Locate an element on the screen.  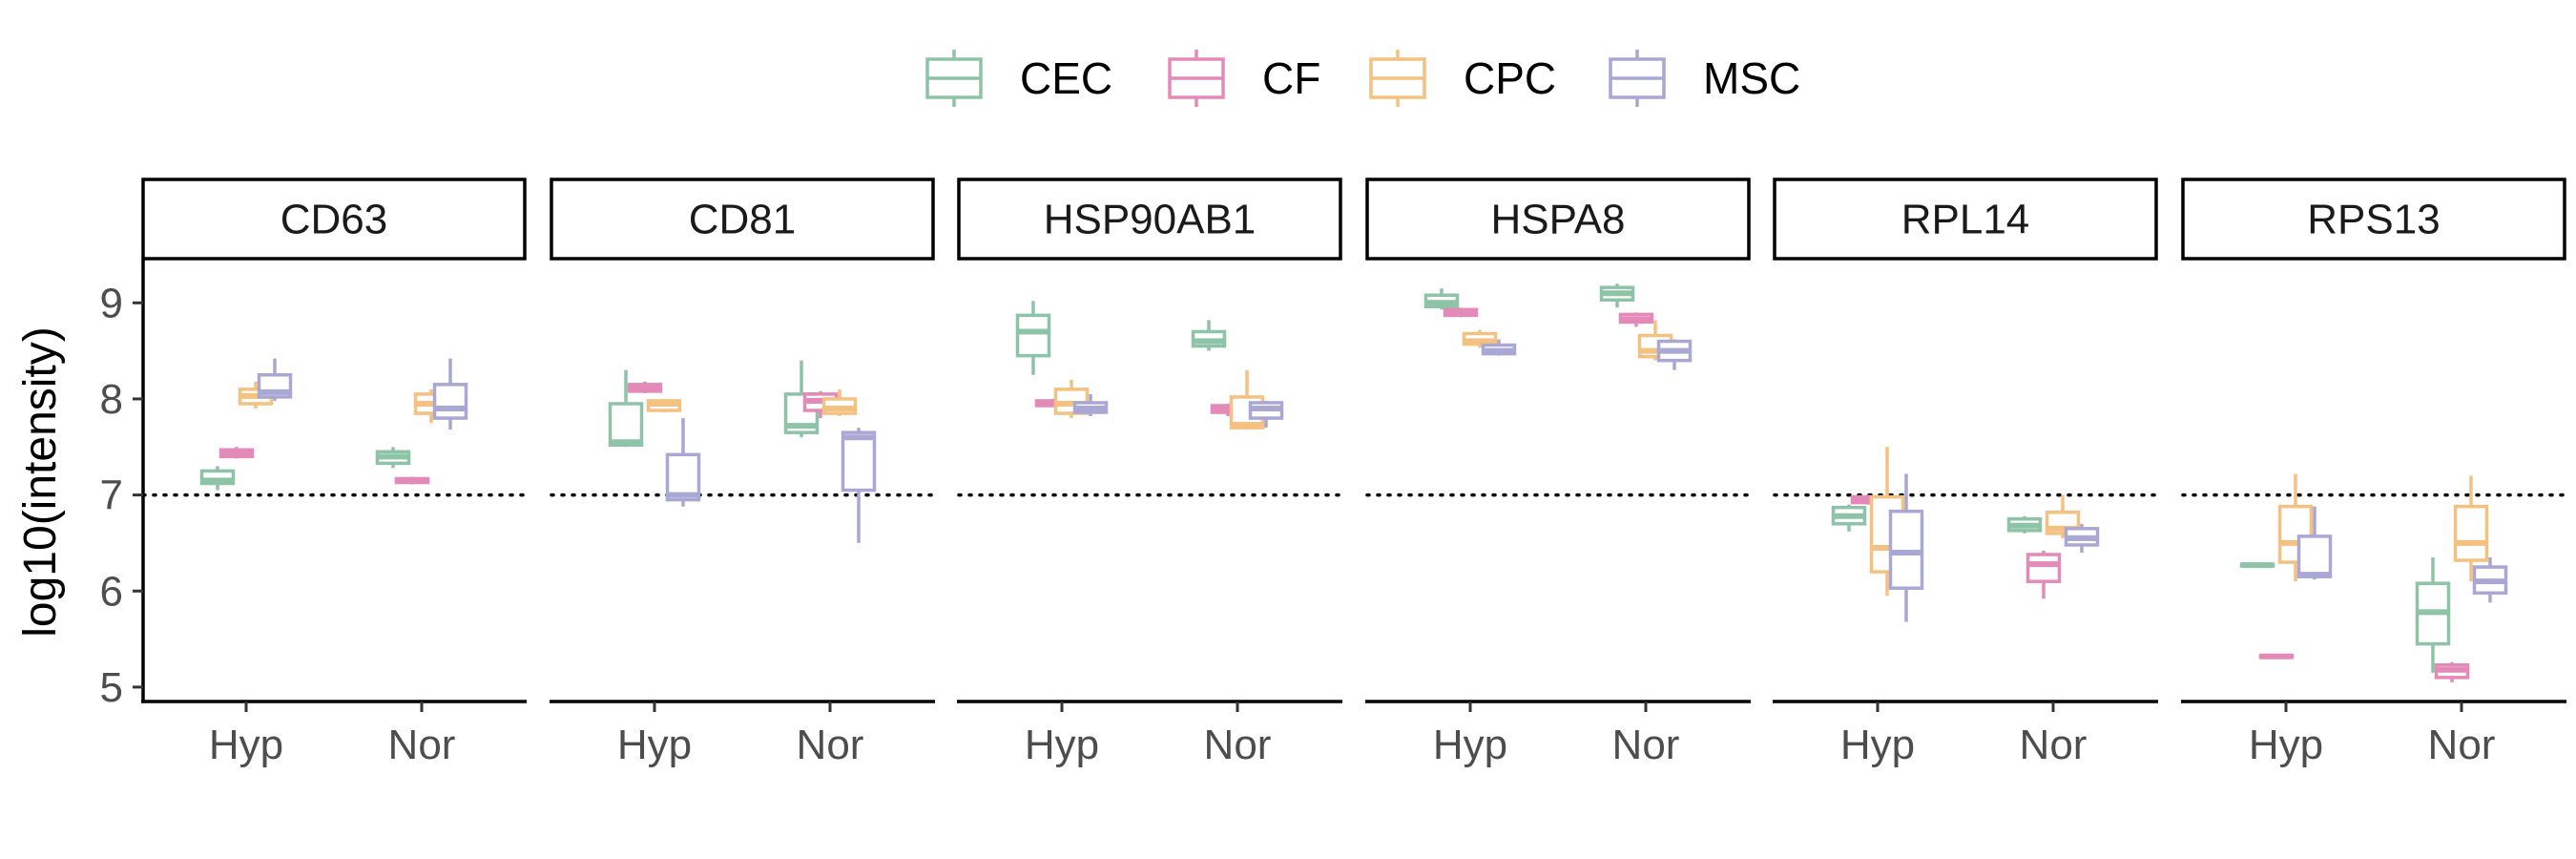
y-axis-label: log10(intensity) is located at coordinates (40, 482).